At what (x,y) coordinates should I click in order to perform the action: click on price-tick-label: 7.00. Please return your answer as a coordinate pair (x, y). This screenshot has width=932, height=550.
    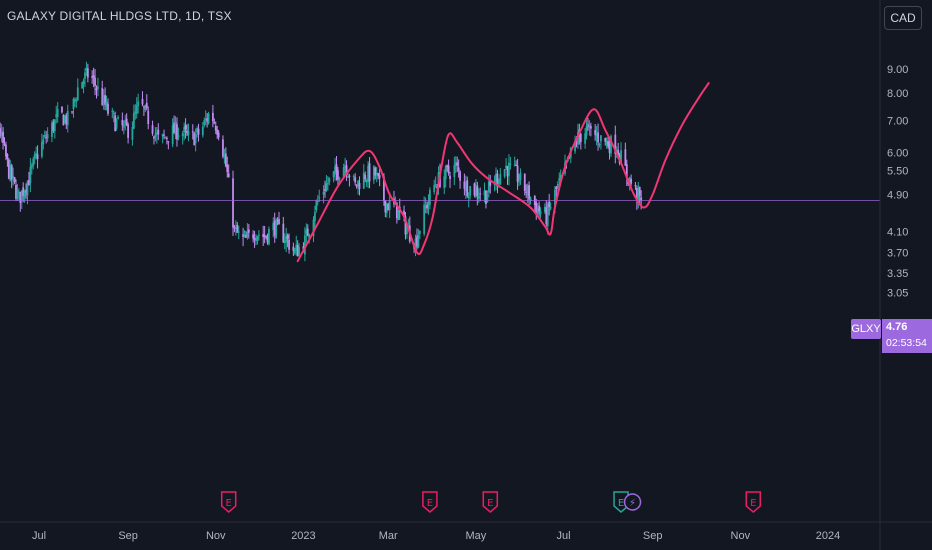
    Looking at the image, I should click on (897, 122).